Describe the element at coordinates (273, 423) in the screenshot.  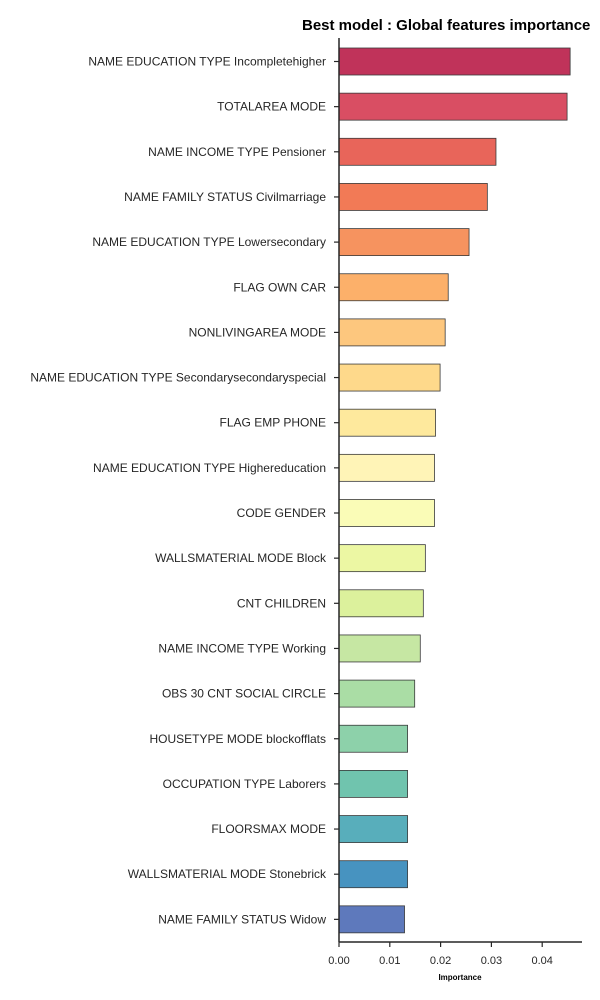
I see `y-tick-label: FLAG EMP PHONE` at that location.